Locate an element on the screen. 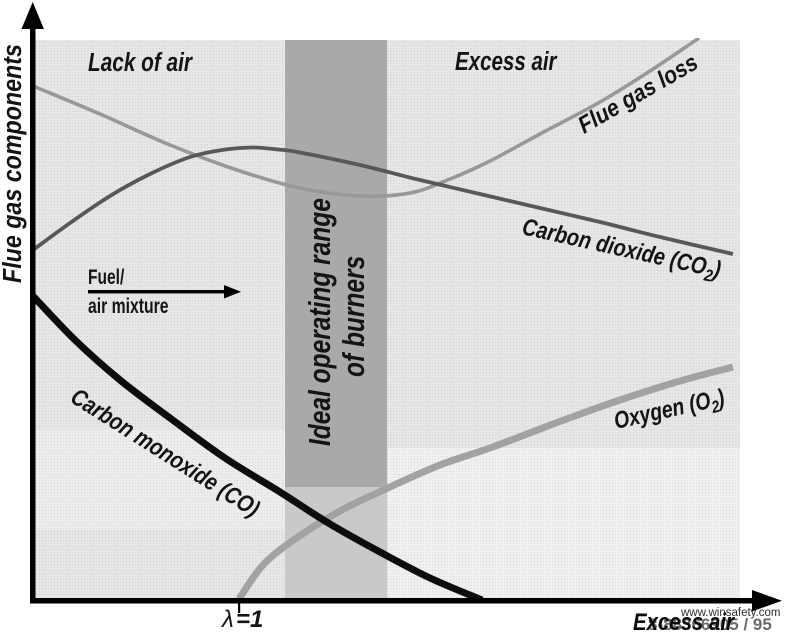 Image resolution: width=788 pixels, height=638 pixels. svg-text: λ is located at coordinates (227, 619).